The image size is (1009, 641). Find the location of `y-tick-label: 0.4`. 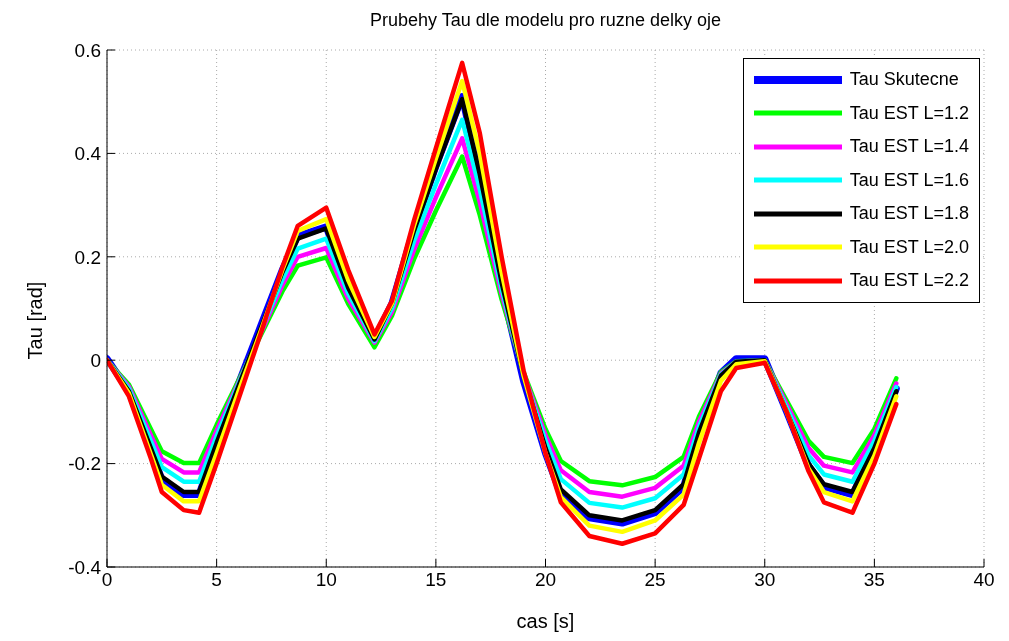

y-tick-label: 0.4 is located at coordinates (88, 154).